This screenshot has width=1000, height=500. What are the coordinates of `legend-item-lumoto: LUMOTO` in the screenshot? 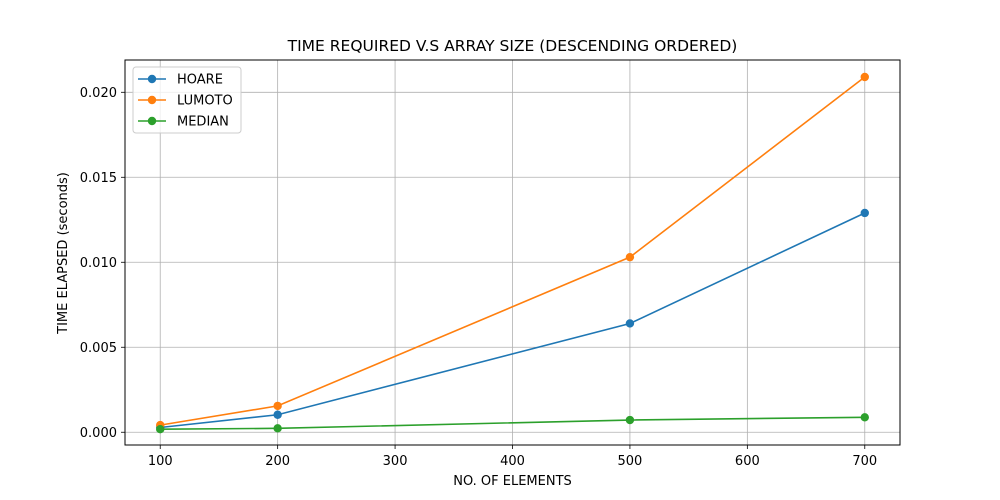 It's located at (185, 101).